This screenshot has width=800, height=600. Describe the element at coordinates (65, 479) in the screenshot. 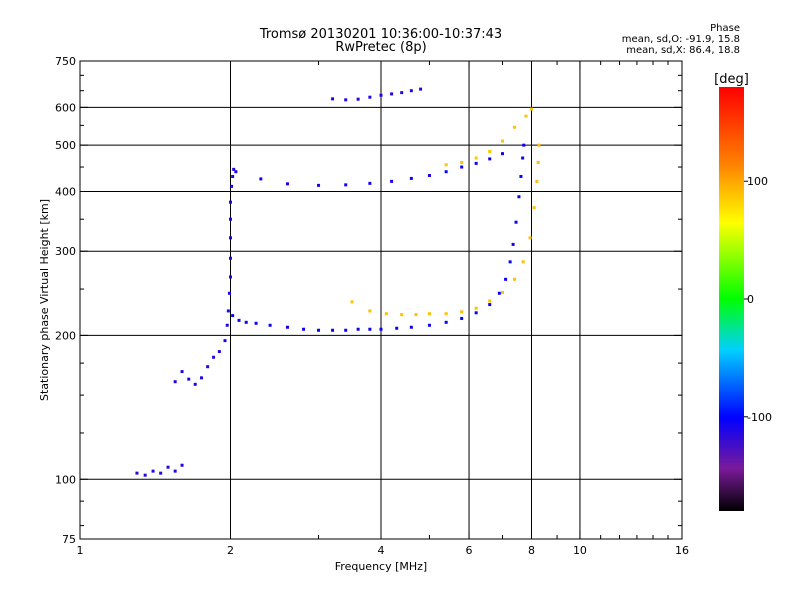

I see `y-tick-label: 100` at that location.